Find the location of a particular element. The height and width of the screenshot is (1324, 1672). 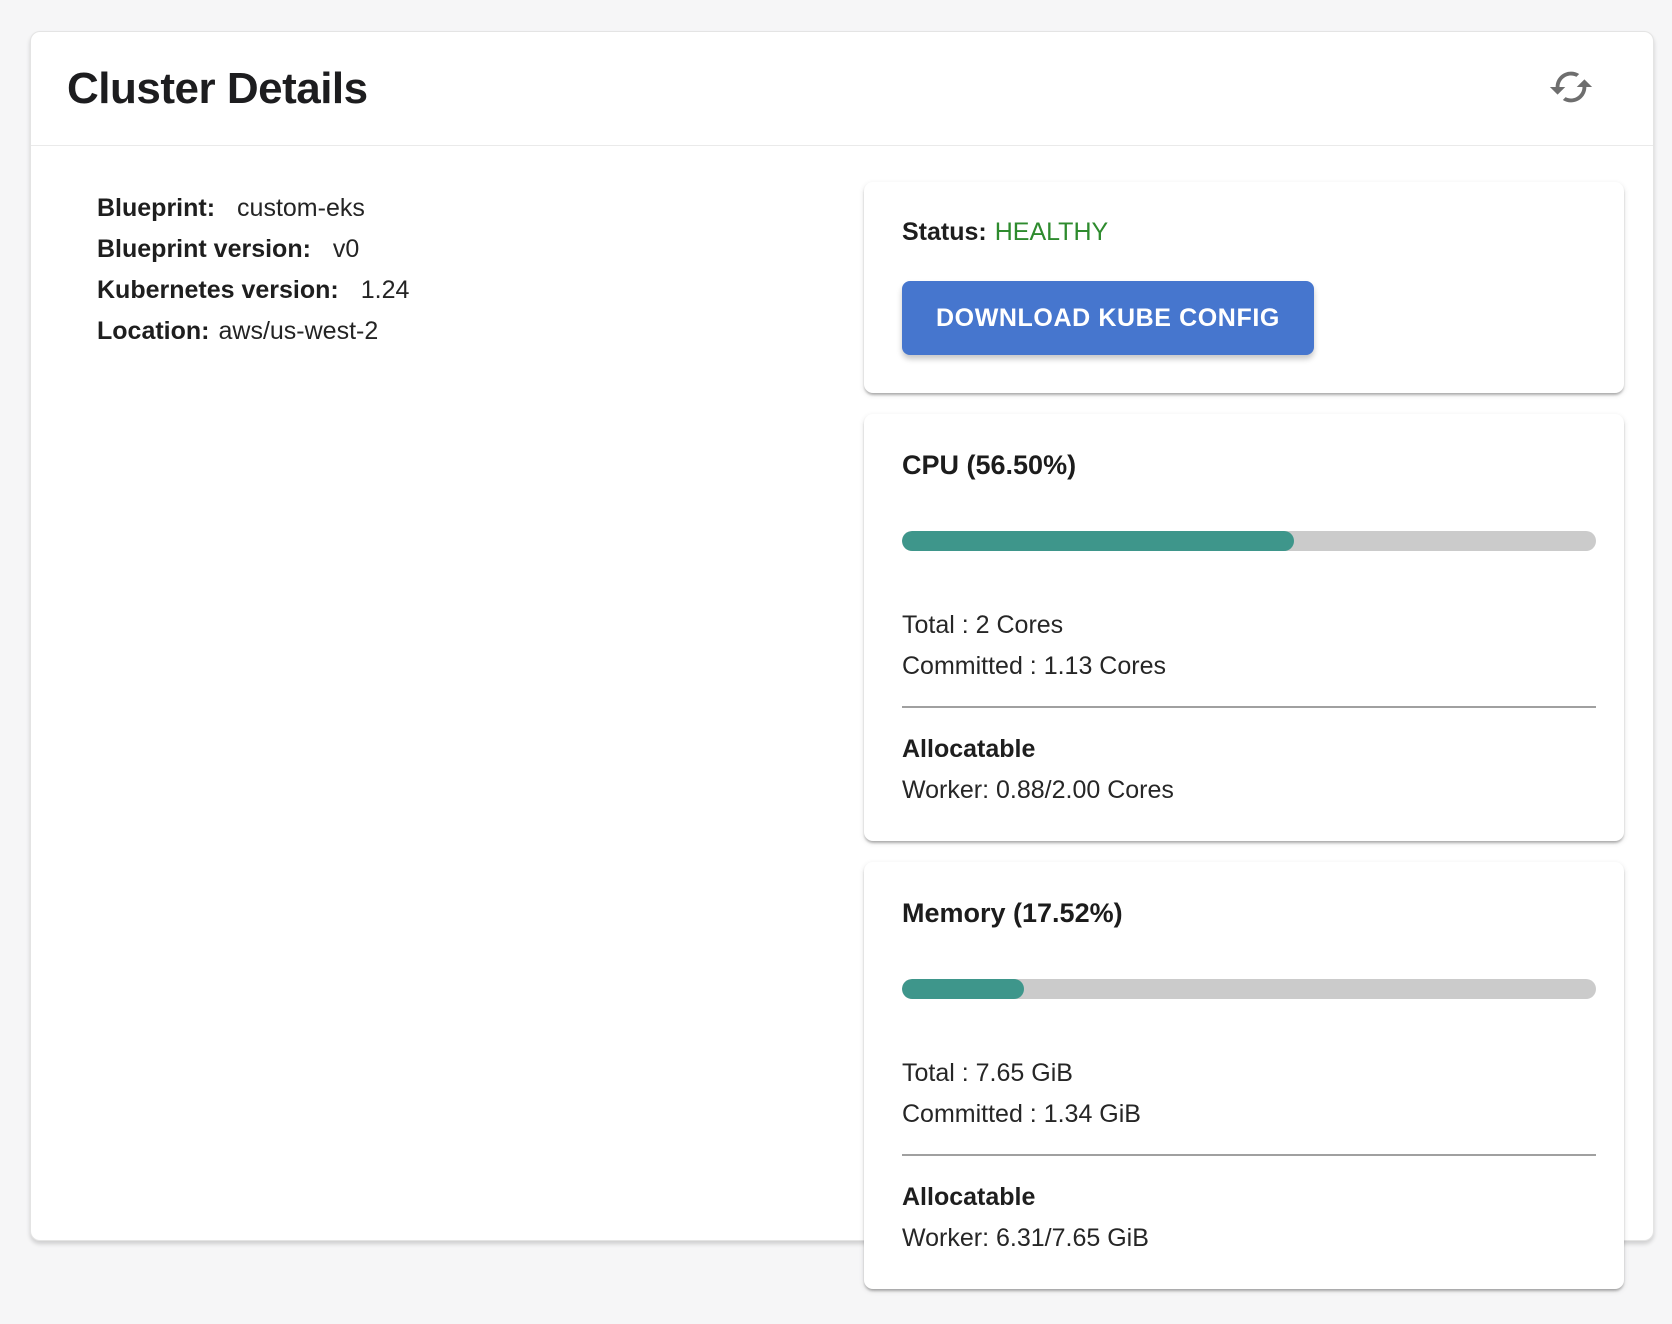

panel-header: Cluster Details is located at coordinates (842, 89).